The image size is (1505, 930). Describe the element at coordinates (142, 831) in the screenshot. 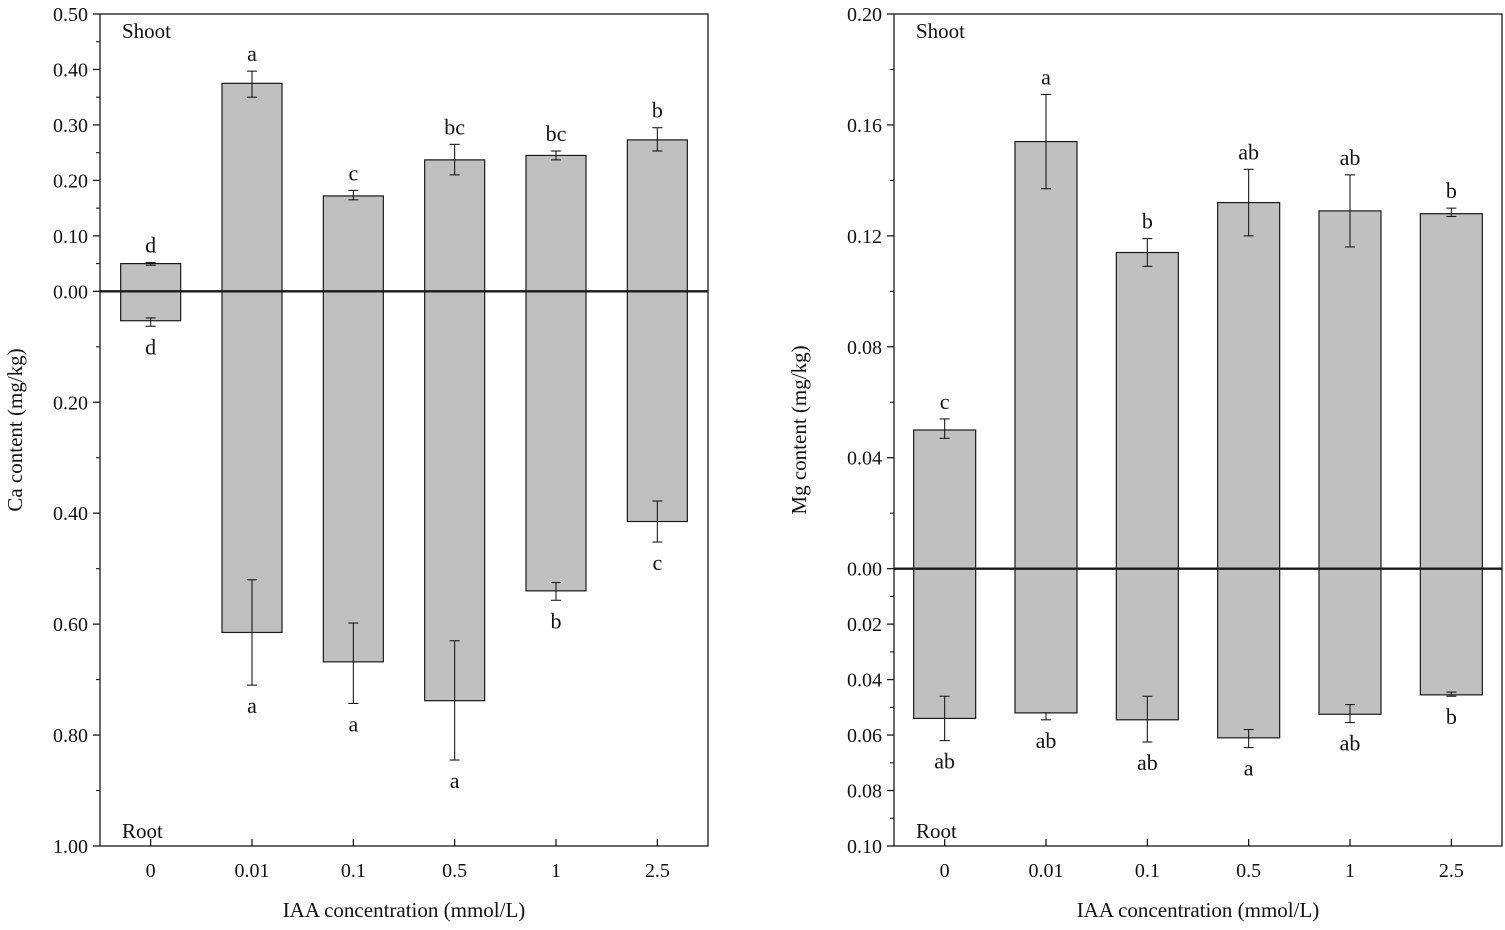

I see `ca-root-label: Root` at that location.